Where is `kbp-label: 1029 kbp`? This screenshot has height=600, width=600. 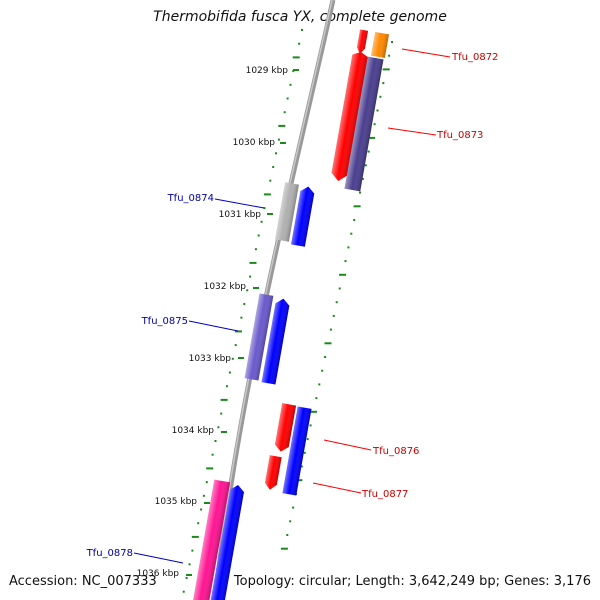
kbp-label: 1029 kbp is located at coordinates (267, 71).